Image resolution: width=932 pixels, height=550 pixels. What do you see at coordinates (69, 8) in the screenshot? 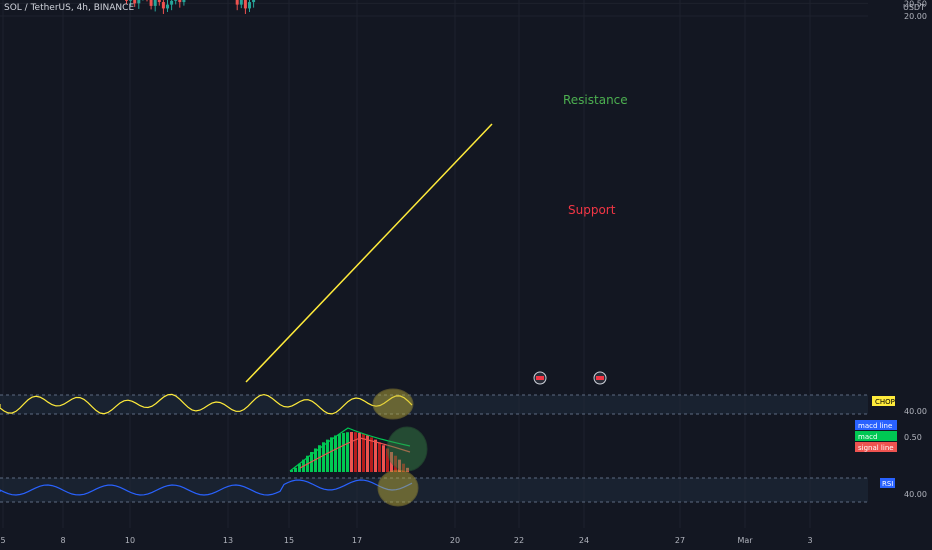
I see `symbol-header: SOL / TetherUS, 4h, BINANCE` at bounding box center [69, 8].